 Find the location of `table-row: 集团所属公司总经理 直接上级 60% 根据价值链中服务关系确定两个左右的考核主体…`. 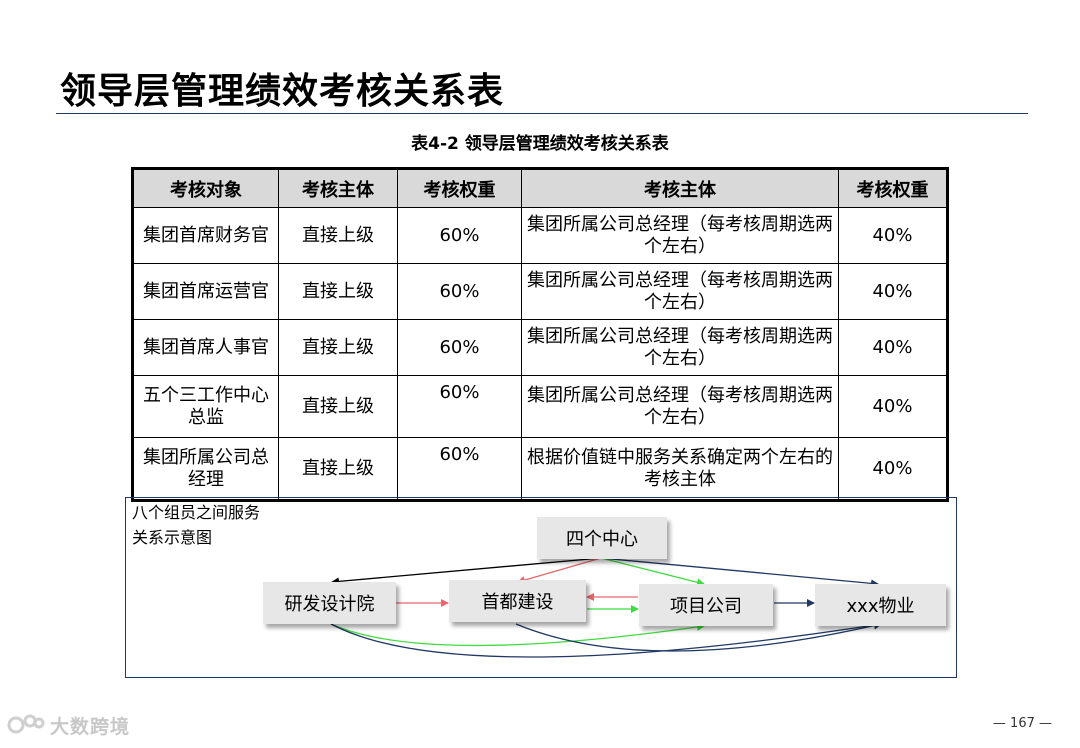

table-row: 集团所属公司总经理 直接上级 60% 根据价值链中服务关系确定两个左右的考核主体… is located at coordinates (540, 469).